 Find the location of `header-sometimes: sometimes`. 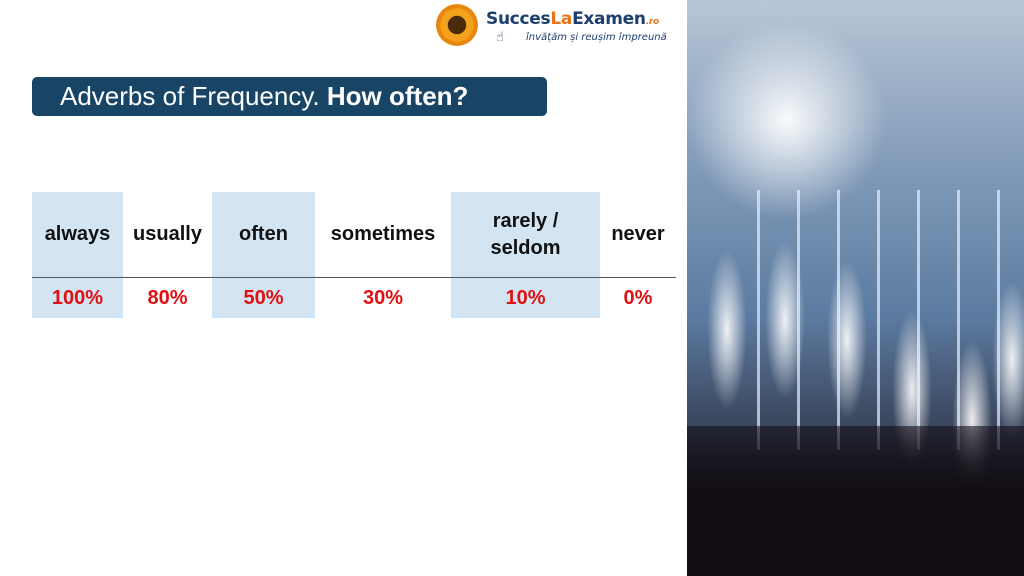

header-sometimes: sometimes is located at coordinates (383, 234).